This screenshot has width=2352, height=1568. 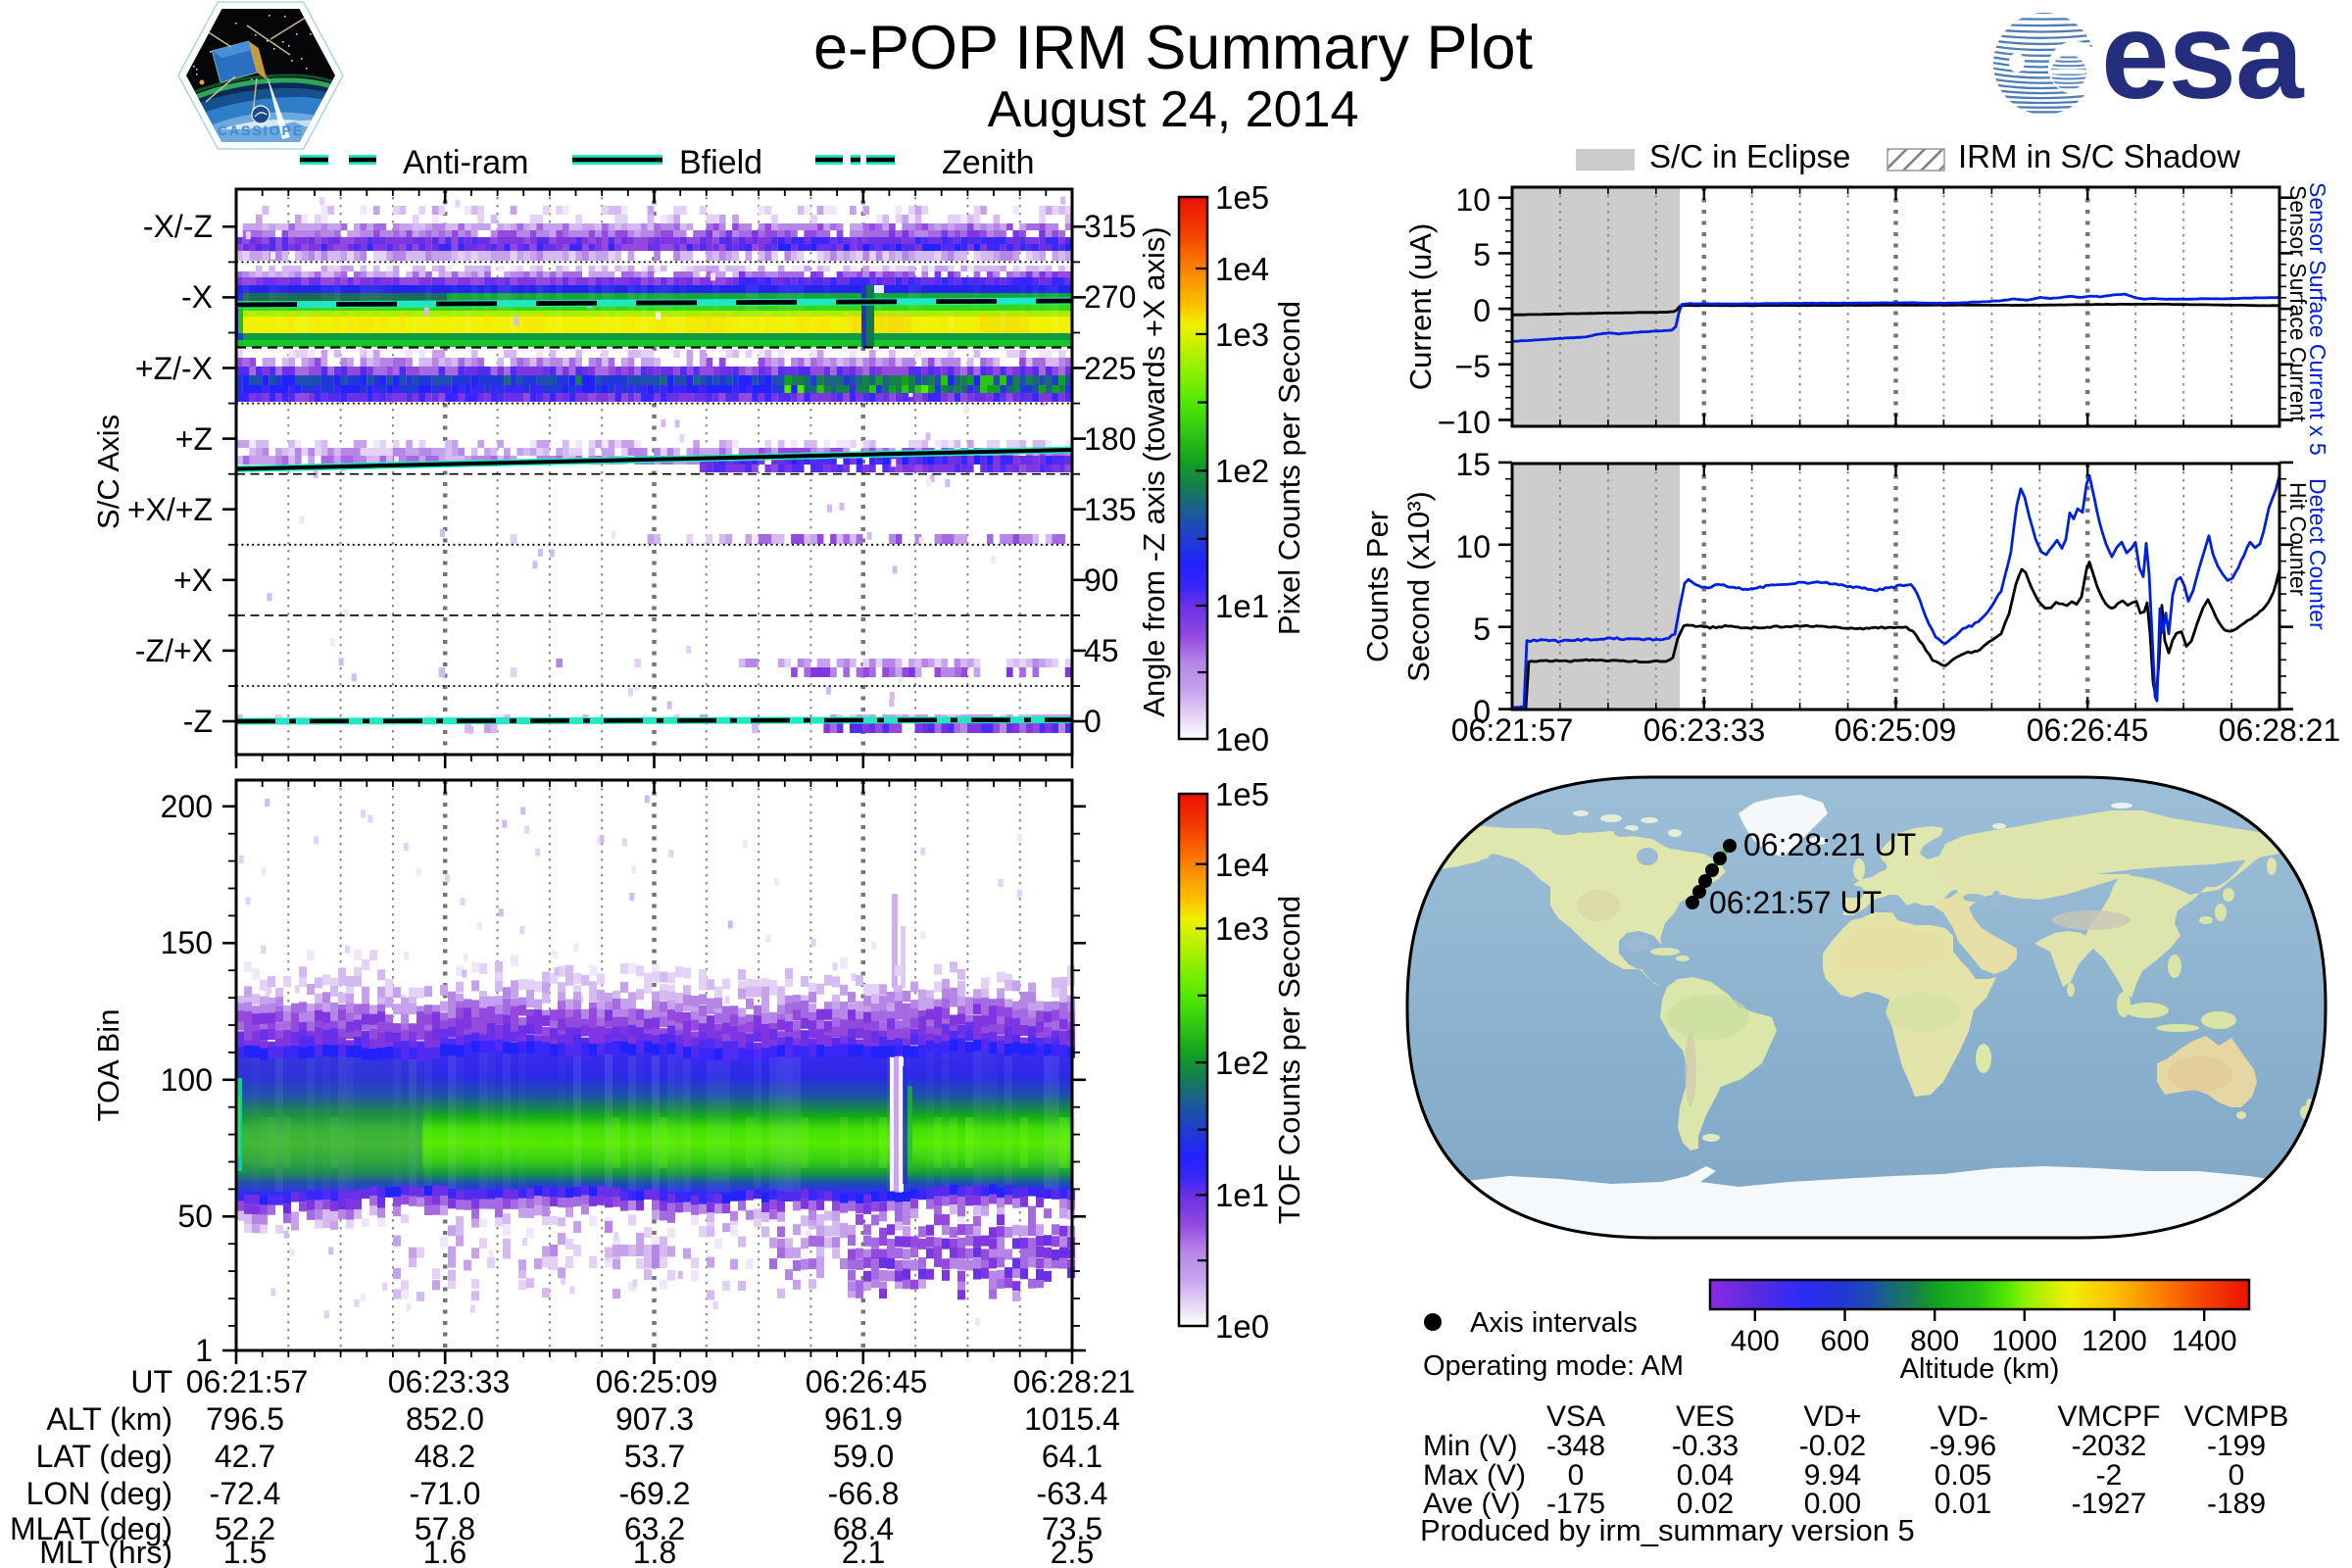 I want to click on svg-text: TOA Bin, so click(x=108, y=1065).